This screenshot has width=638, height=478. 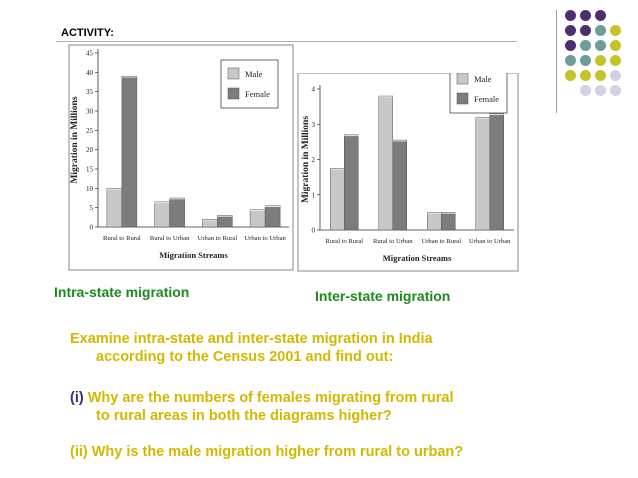 What do you see at coordinates (90, 92) in the screenshot?
I see `y-tick-label: 35` at bounding box center [90, 92].